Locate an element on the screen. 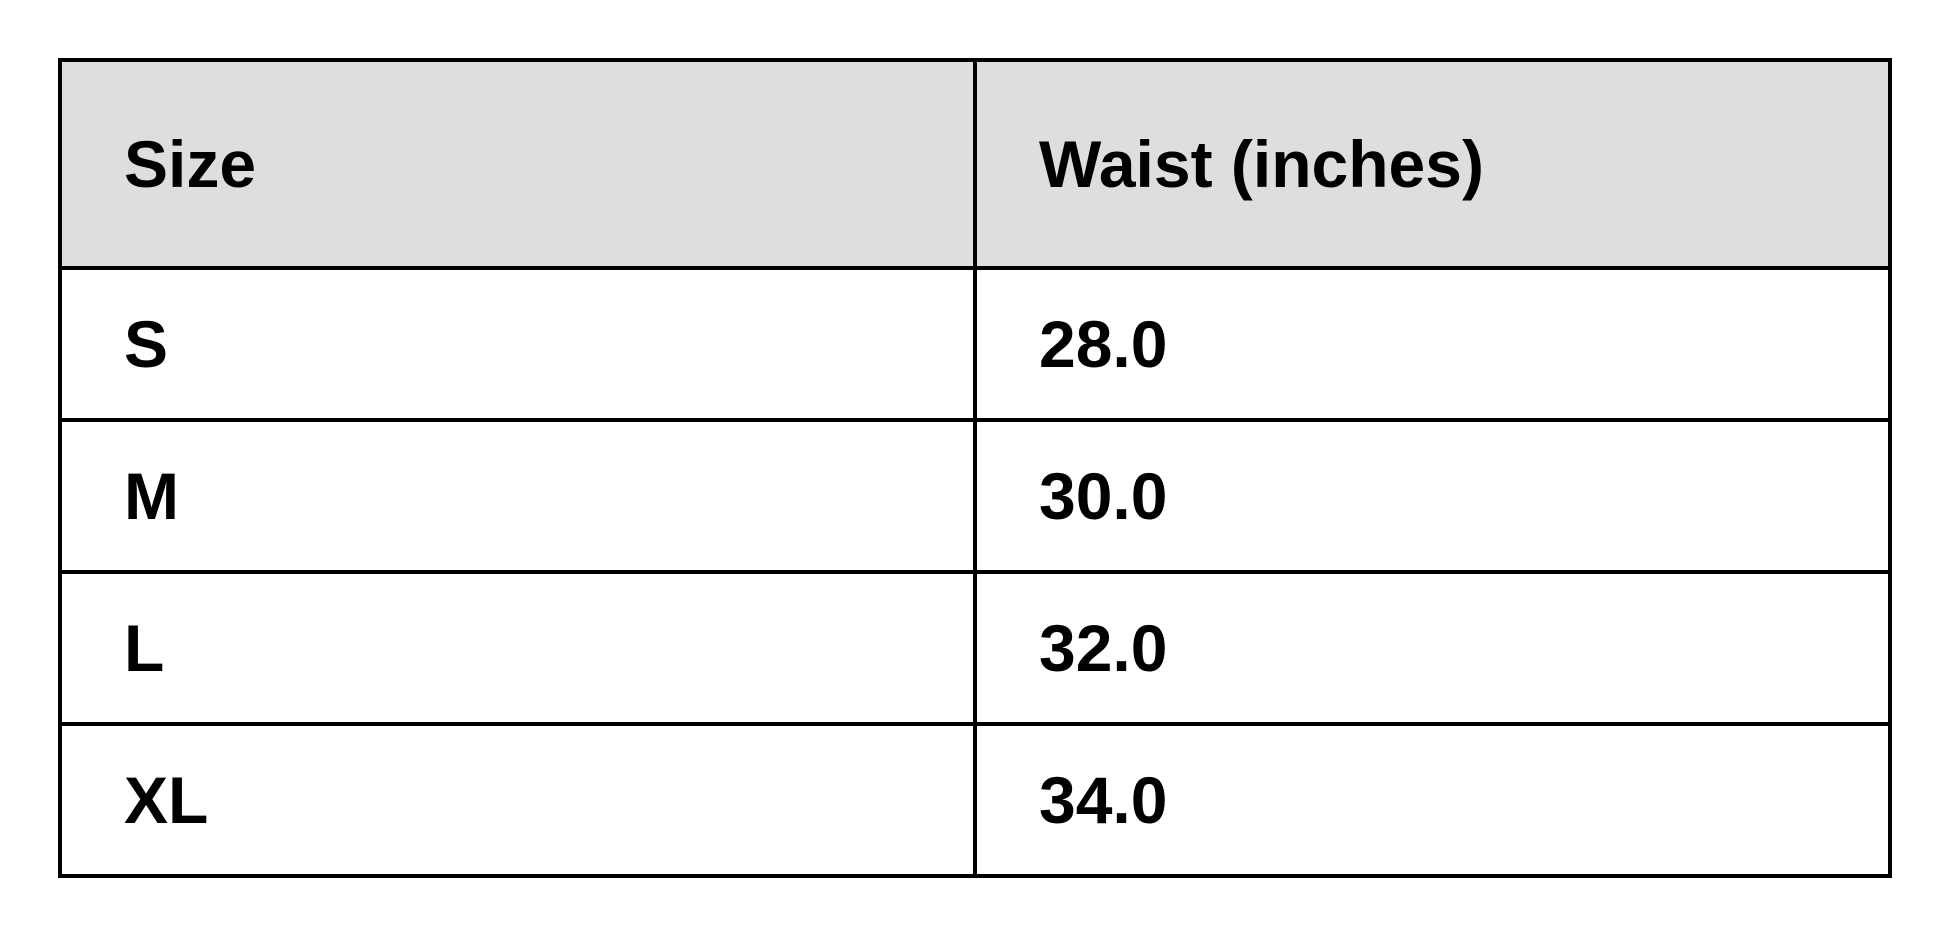  cell-waist: 34.0 is located at coordinates (1432, 800).